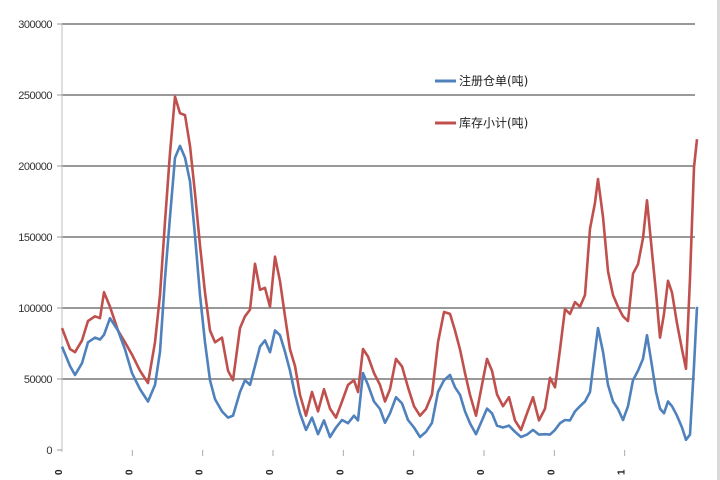 The image size is (720, 480). Describe the element at coordinates (341, 462) in the screenshot. I see `x-axis-ticks: 0 0 0 0 0 0 0 0 1` at that location.